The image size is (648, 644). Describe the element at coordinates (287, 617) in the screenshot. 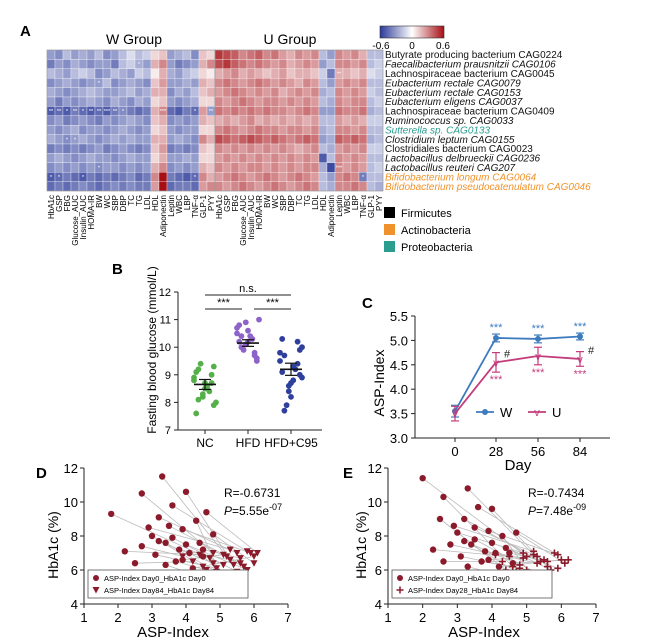

I see `corr-x-tick-label: 7` at that location.